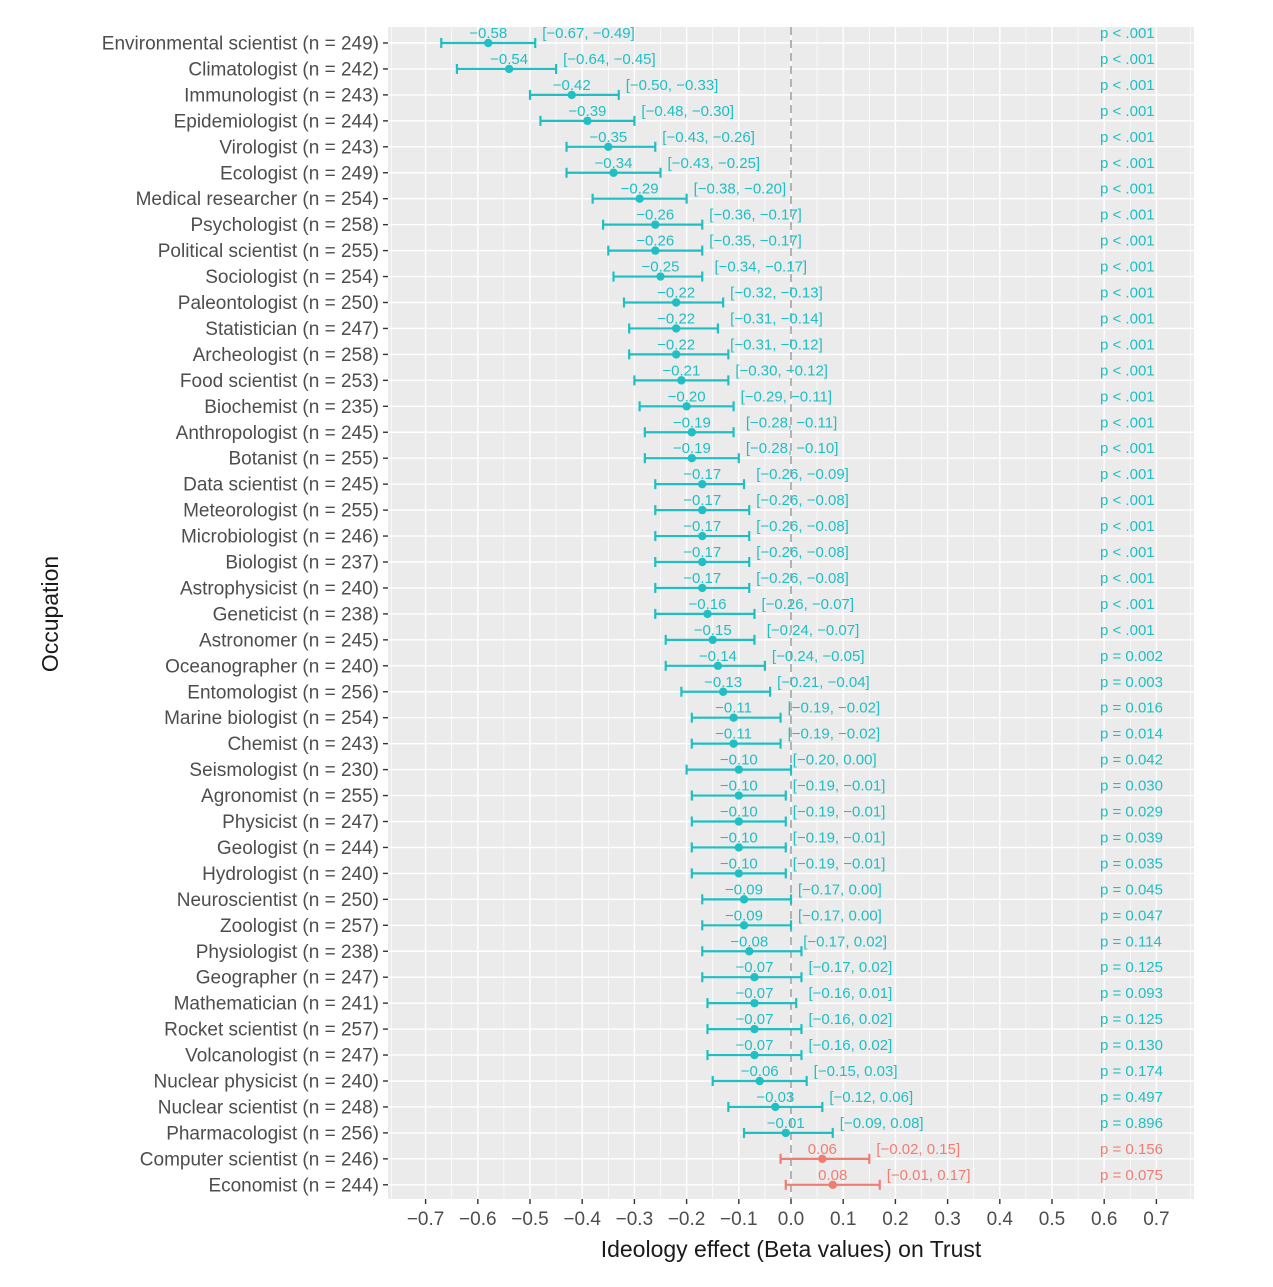 This screenshot has width=1273, height=1287. Describe the element at coordinates (818, 656) in the screenshot. I see `confidence-interval-label: [−0.24, −0.05]` at that location.